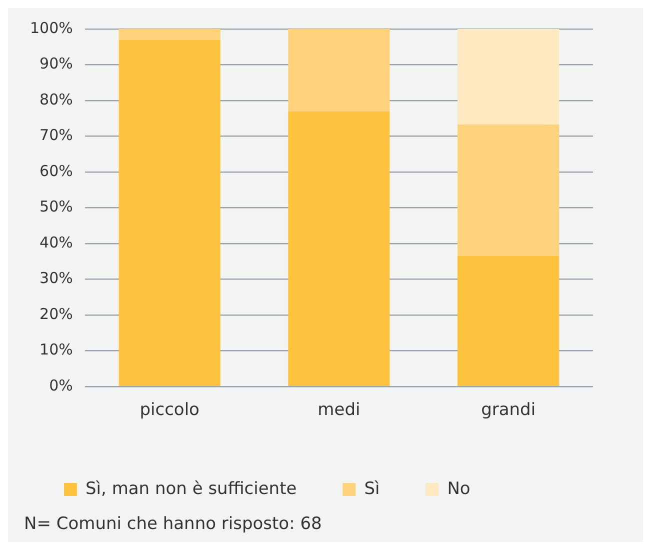 This screenshot has height=559, width=651. What do you see at coordinates (51, 27) in the screenshot?
I see `y-tick-label: 100%` at bounding box center [51, 27].